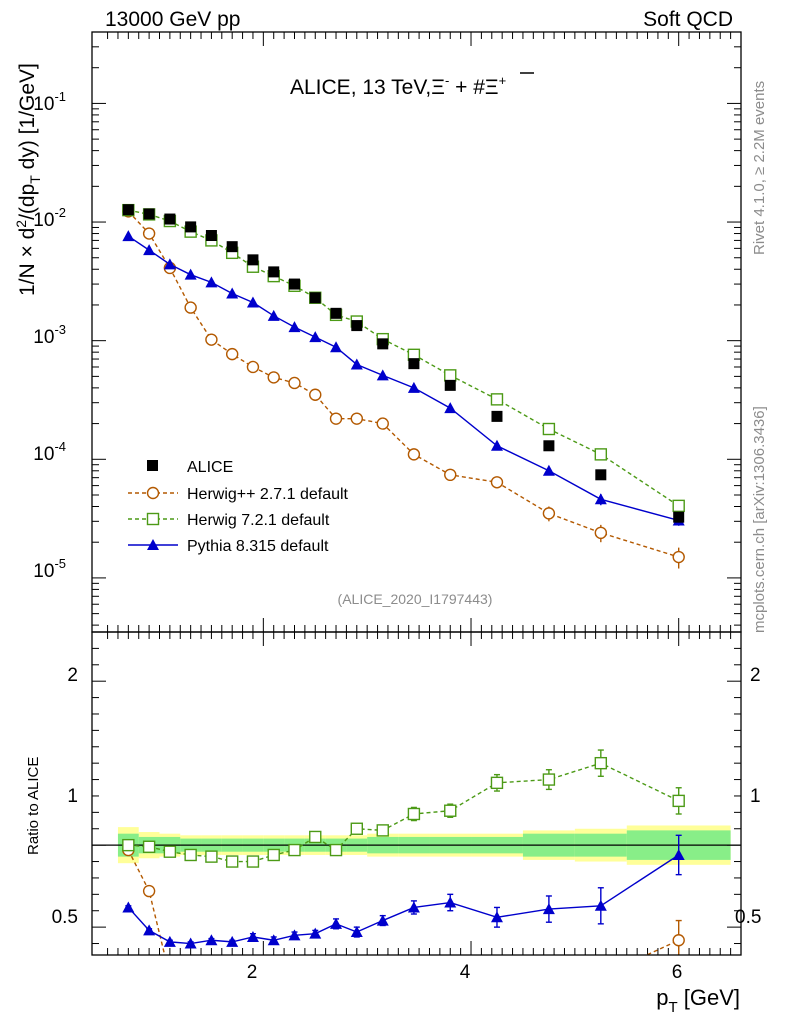 This screenshot has width=786, height=1024. Describe the element at coordinates (755, 675) in the screenshot. I see `ratio-y-tick-label-2-right: 2` at that location.